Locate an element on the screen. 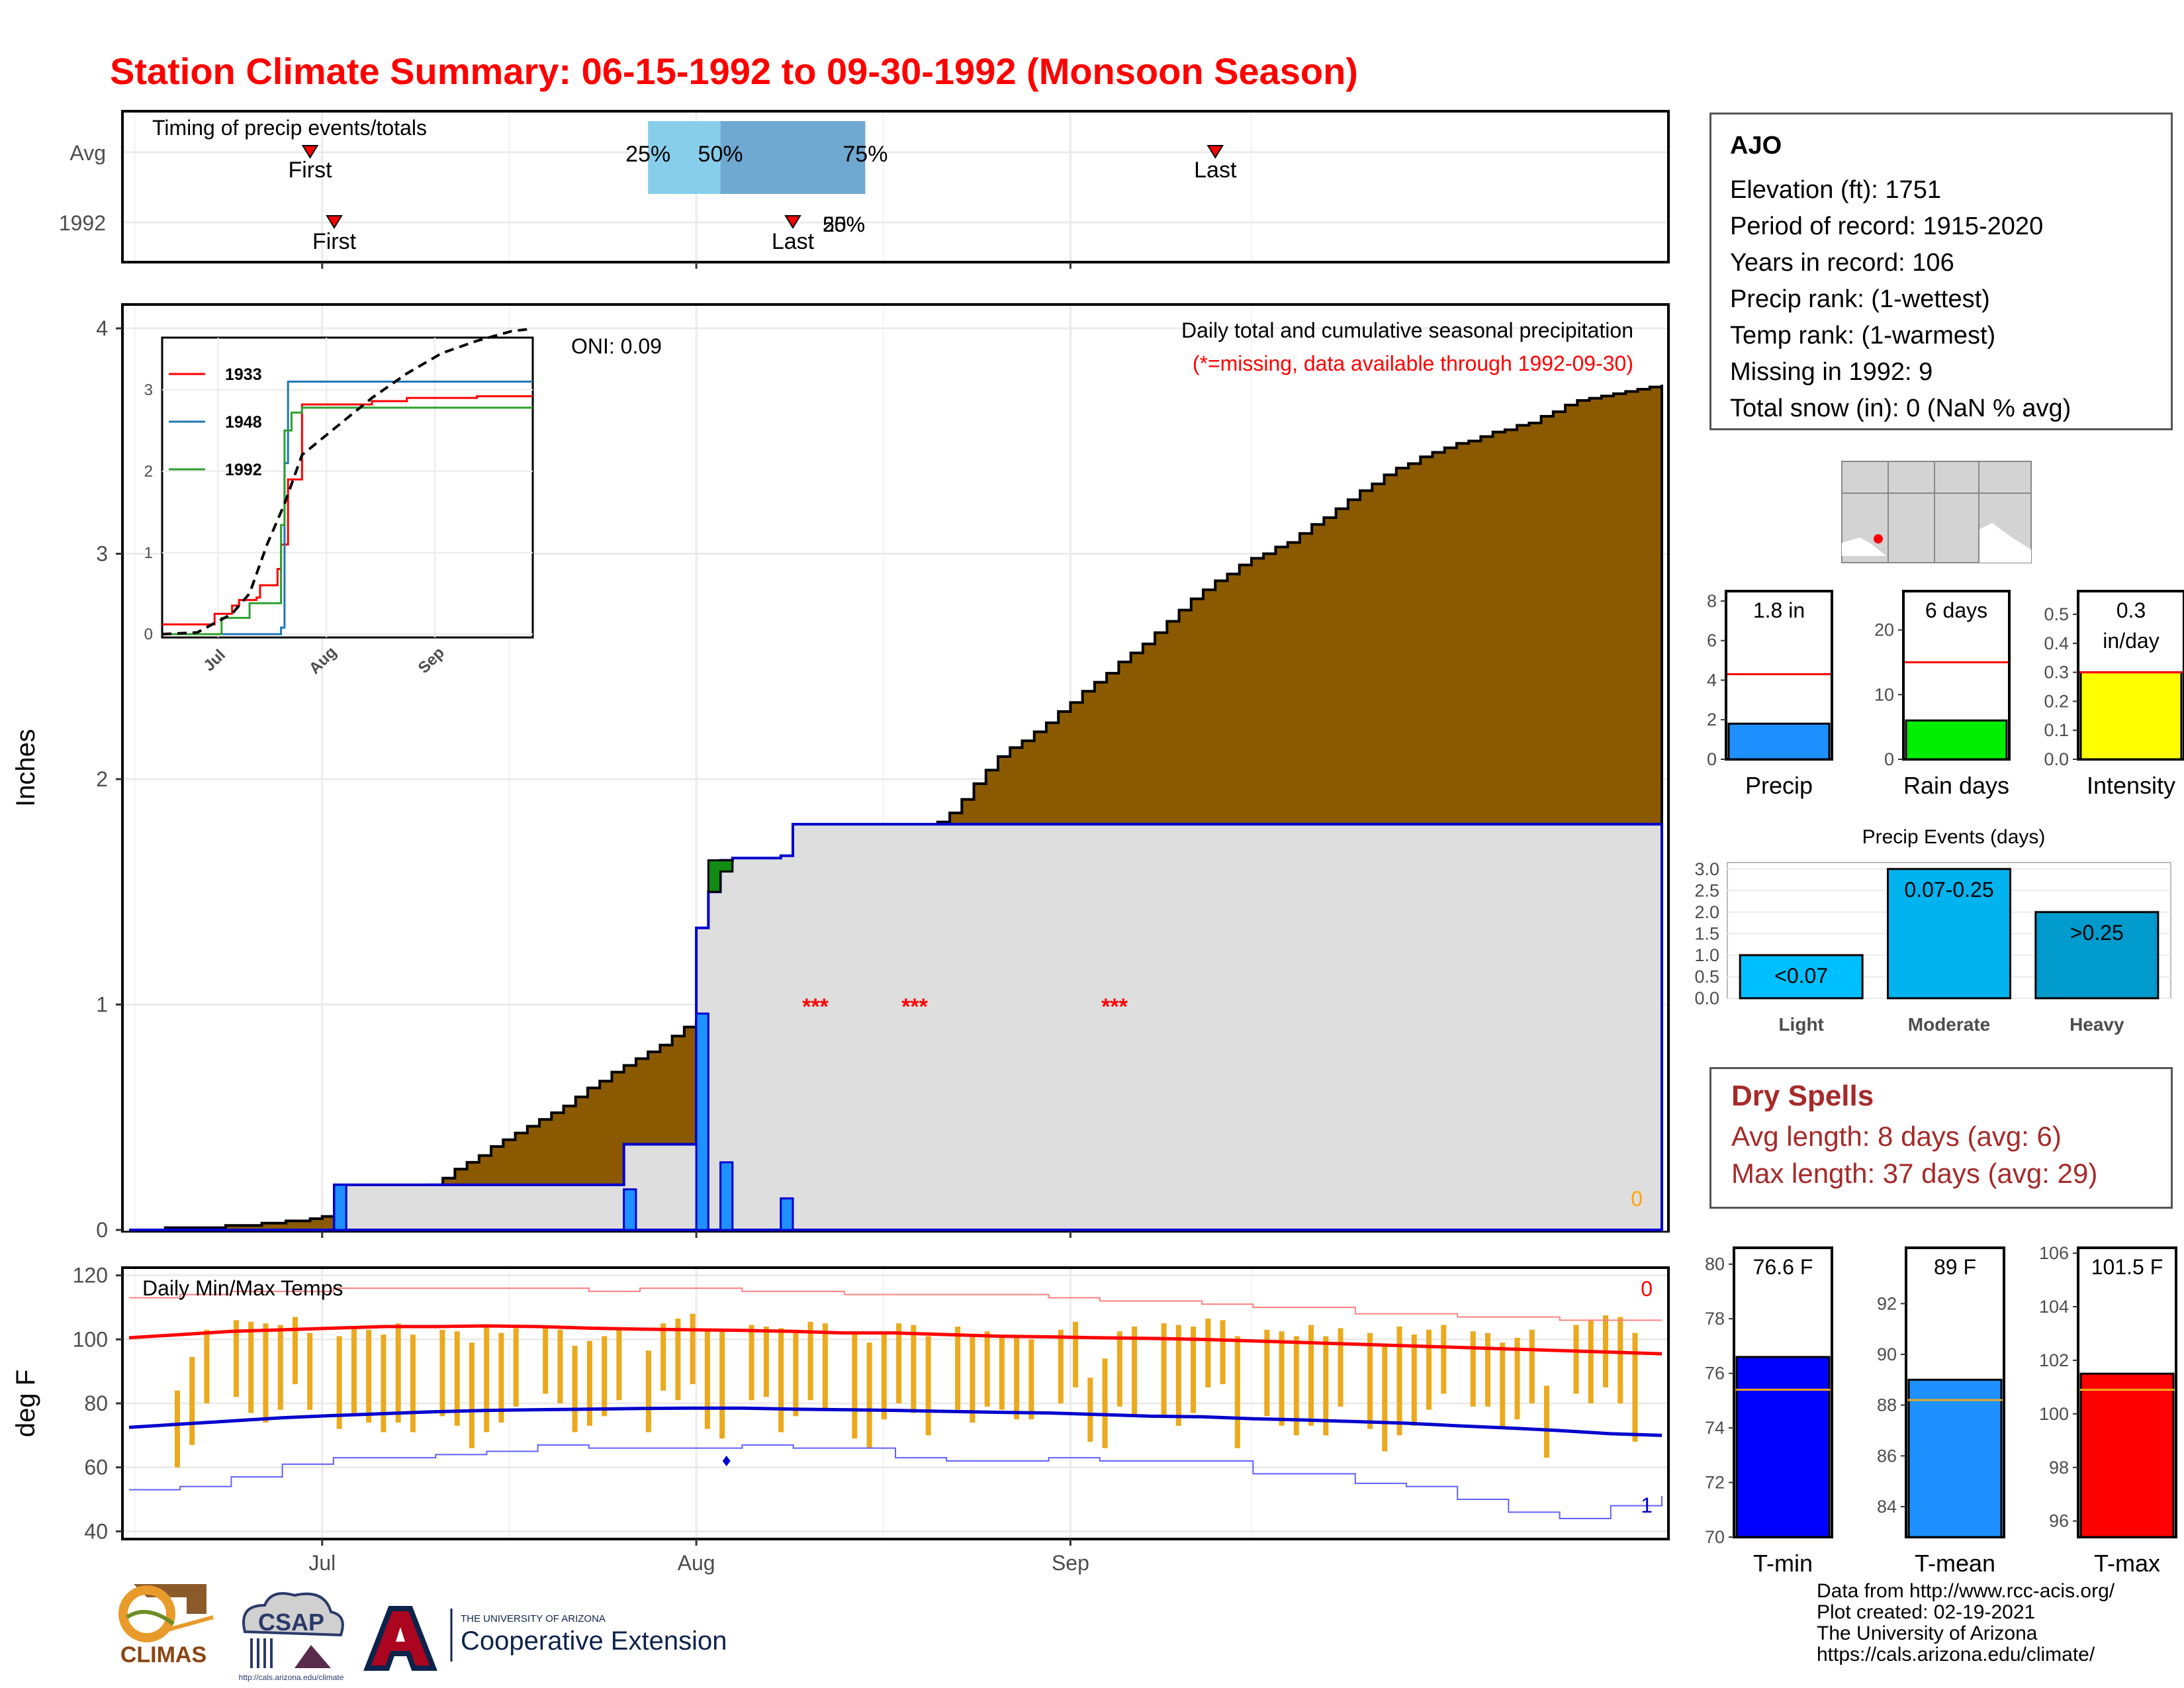  t-summary-t-min-value-label: 76.6 F is located at coordinates (1783, 1267).